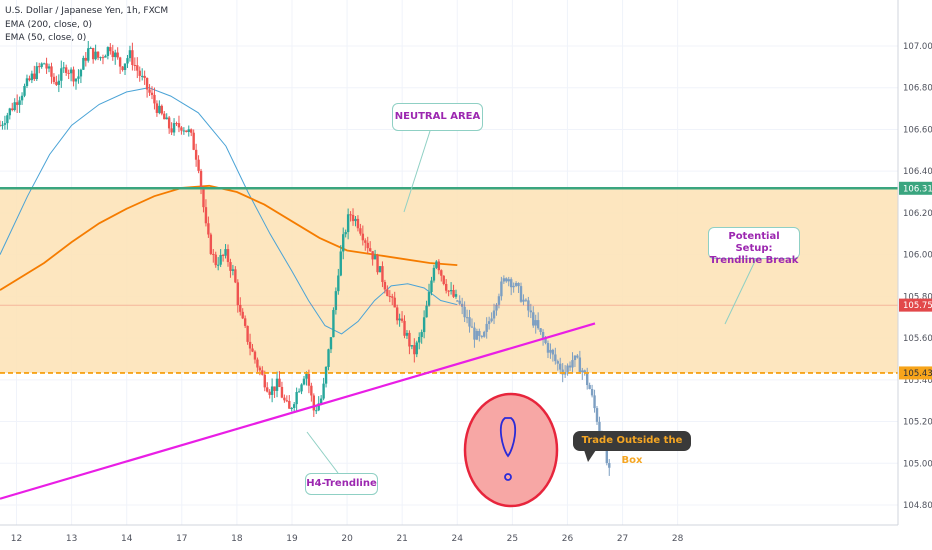  What do you see at coordinates (347, 539) in the screenshot?
I see `time-tick-label: 20` at bounding box center [347, 539].